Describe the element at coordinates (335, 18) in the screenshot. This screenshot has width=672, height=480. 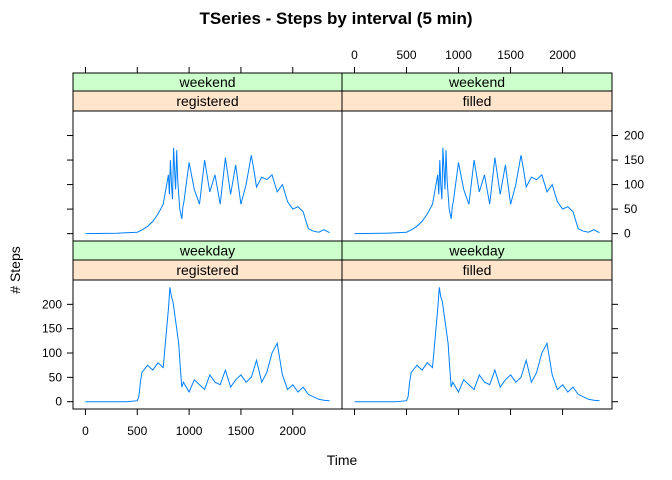
I see `chart-title: TSeries - Steps by interval (5 min)` at that location.